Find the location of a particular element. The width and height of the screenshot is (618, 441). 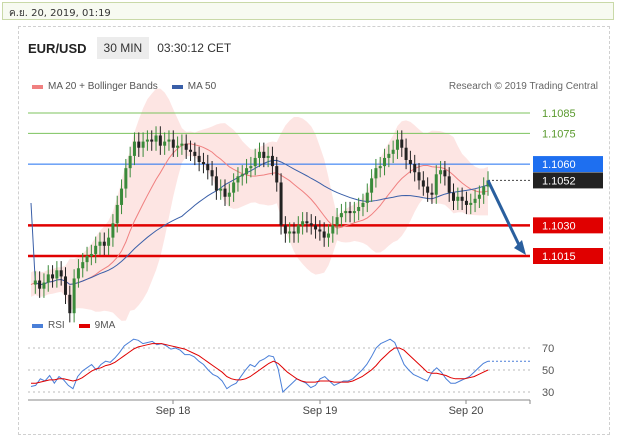

clock-label: 03:30:12 CET is located at coordinates (194, 48).